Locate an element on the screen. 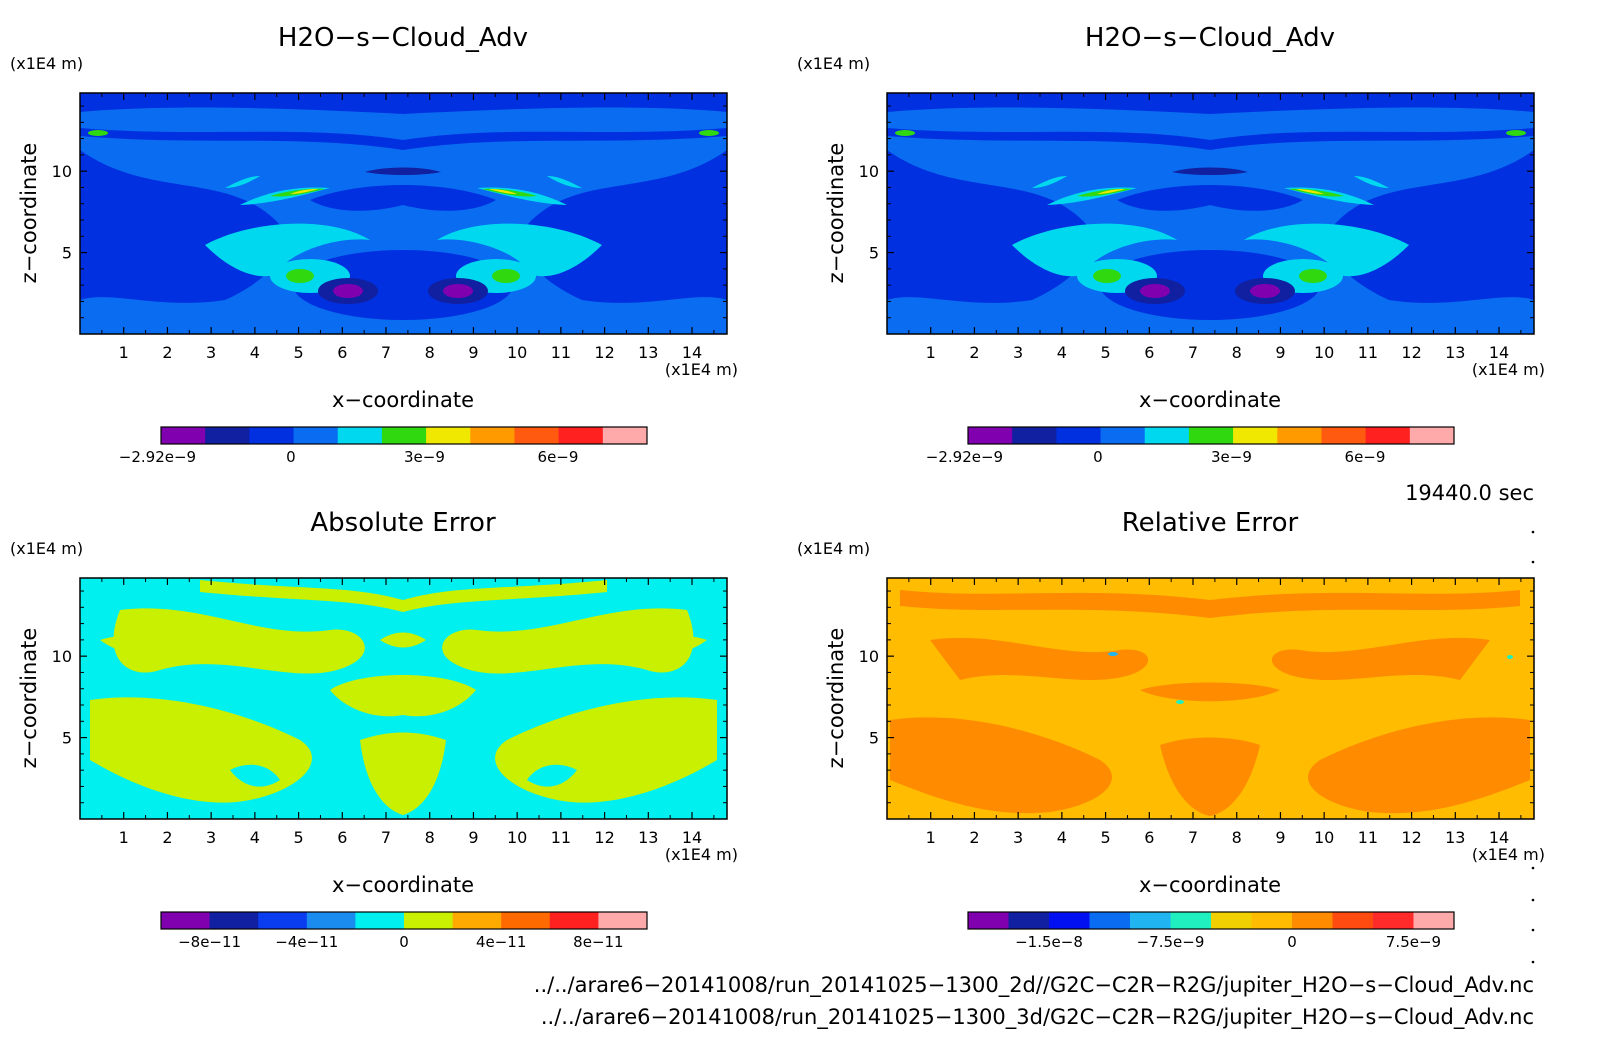 The width and height of the screenshot is (1604, 1058). colorbar-tick-label: −4e−11 is located at coordinates (306, 942).